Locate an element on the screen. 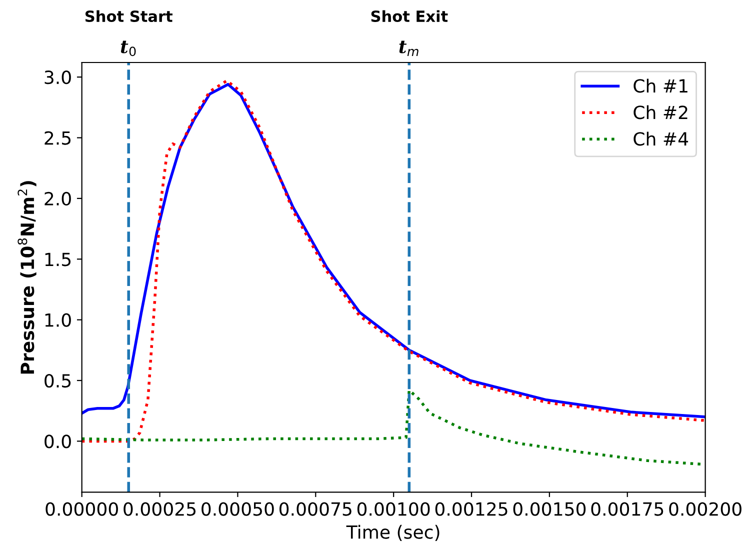 Image resolution: width=744 pixels, height=558 pixels. y-axis-title: Pressure (10$^{8}$N/m$^{2}$) is located at coordinates (27, 277).